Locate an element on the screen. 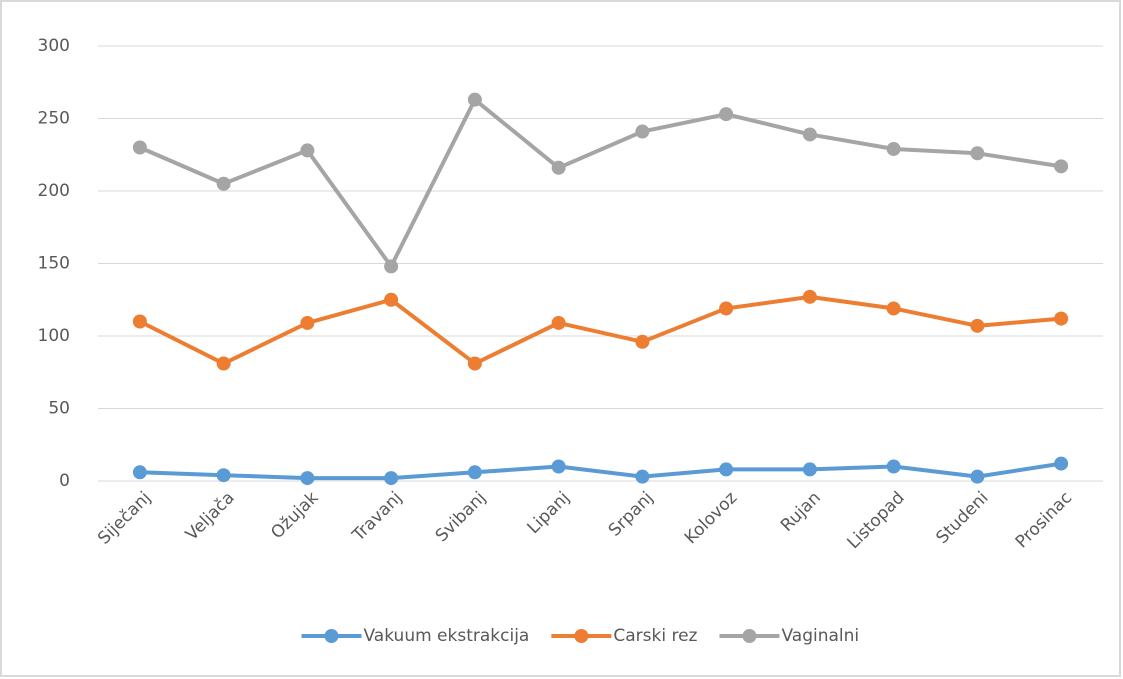  legend-label: Vaginalni is located at coordinates (820, 636).